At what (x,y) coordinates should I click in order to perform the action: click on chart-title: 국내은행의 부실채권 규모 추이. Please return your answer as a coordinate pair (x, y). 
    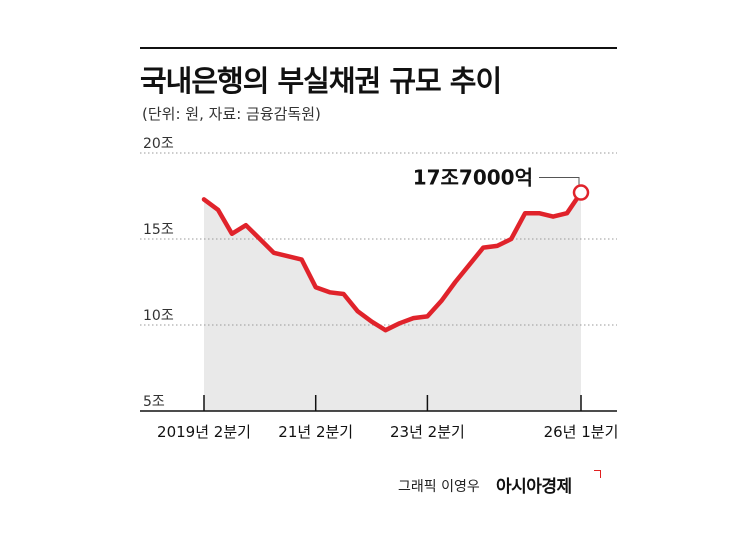
    Looking at the image, I should click on (321, 81).